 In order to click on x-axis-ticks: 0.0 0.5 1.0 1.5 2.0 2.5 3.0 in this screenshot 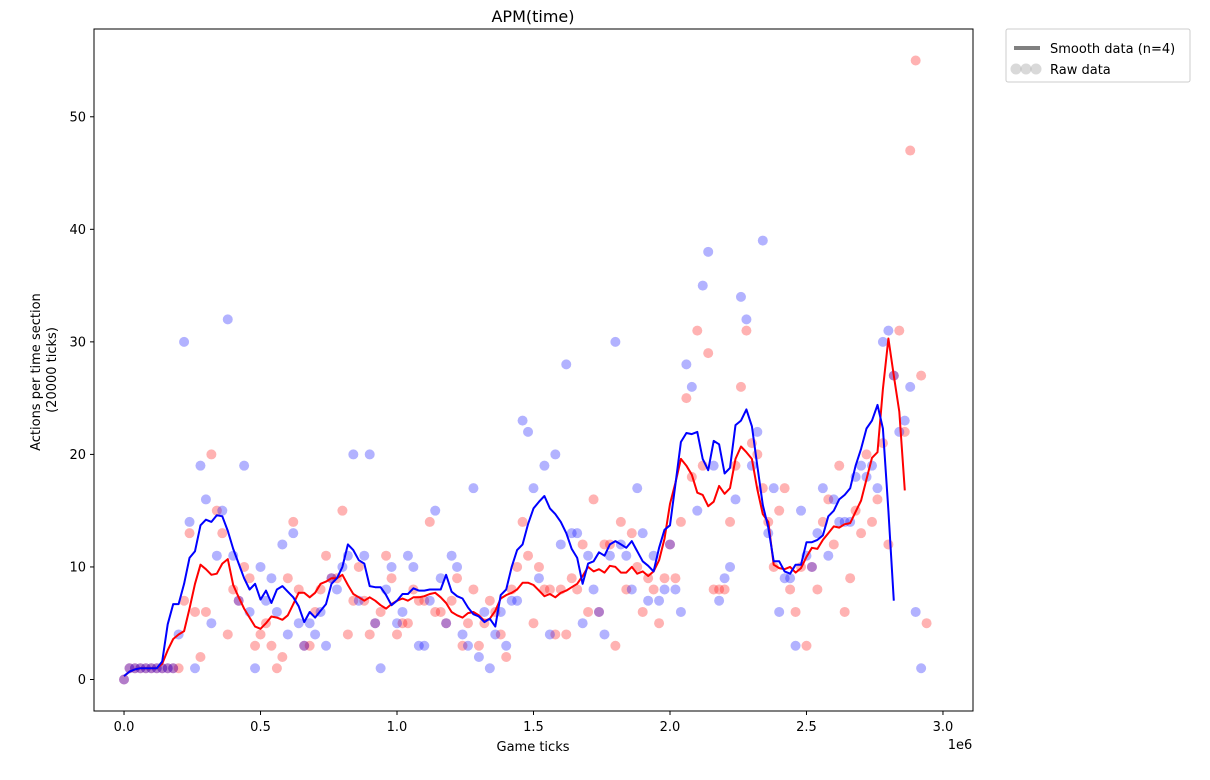, I will do `click(533, 723)`.